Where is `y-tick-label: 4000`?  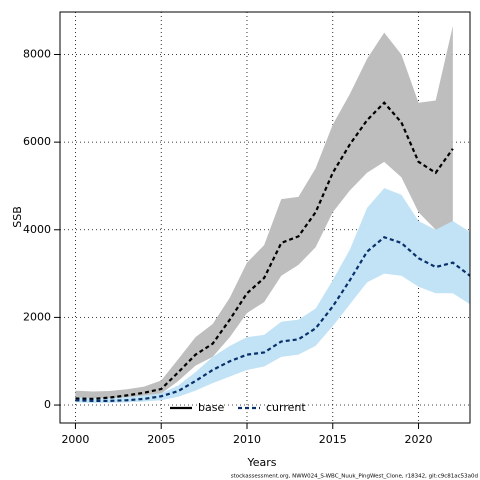 y-tick-label: 4000 is located at coordinates (37, 229).